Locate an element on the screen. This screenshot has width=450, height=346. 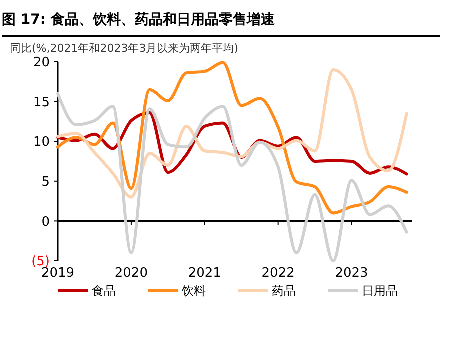
y-tick-label: 20 is located at coordinates (41, 63).